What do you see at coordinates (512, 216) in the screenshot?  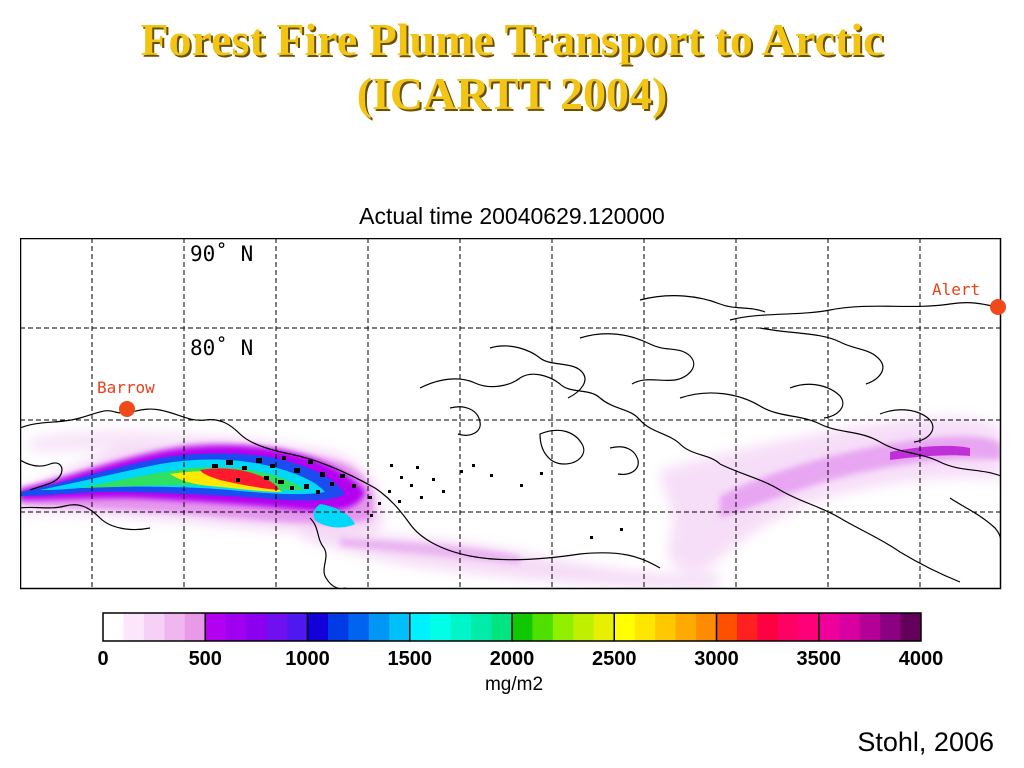 I see `map-caption: Actual time 20040629.120000` at bounding box center [512, 216].